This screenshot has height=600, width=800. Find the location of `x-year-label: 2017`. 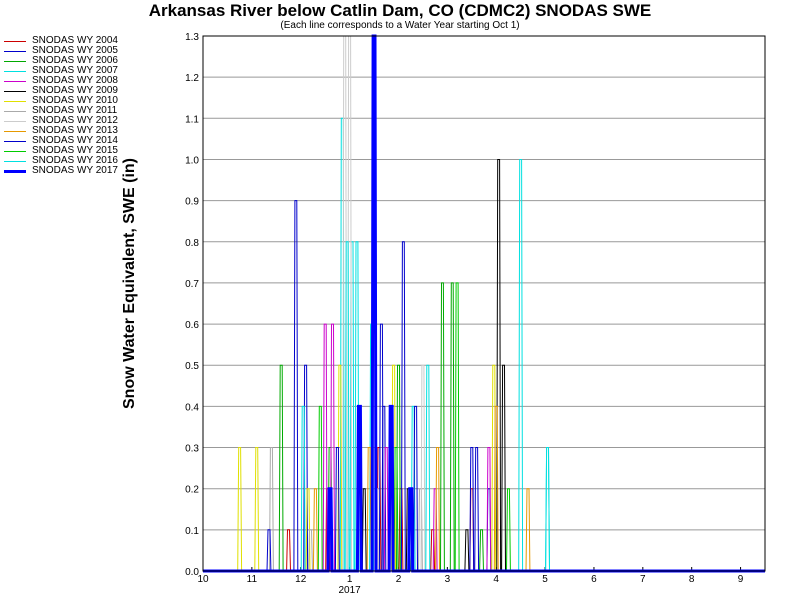

x-year-label: 2017 is located at coordinates (349, 590).